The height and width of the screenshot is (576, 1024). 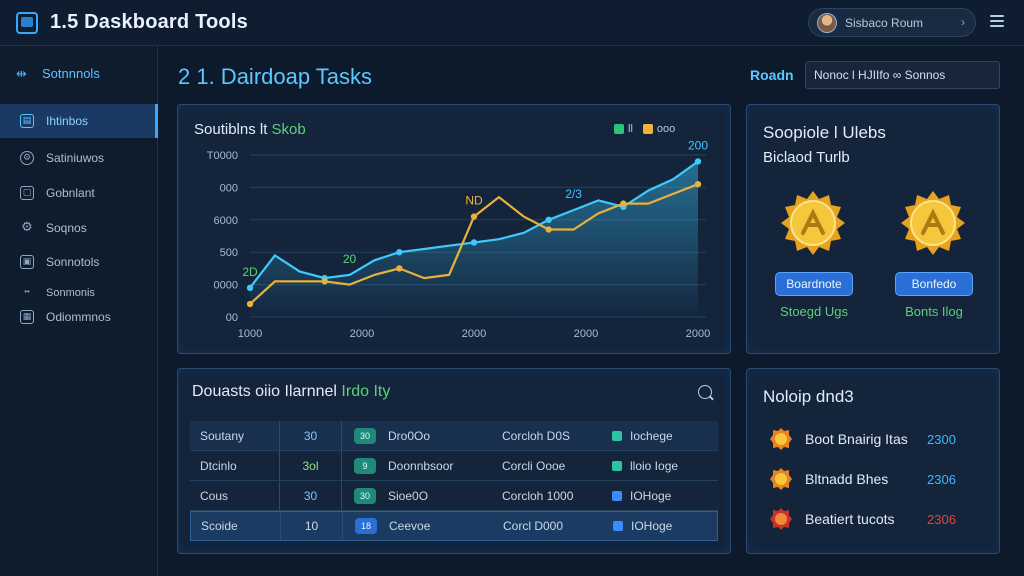 I want to click on sidebar-item-5: ▣ Sonnotols, so click(x=79, y=262).